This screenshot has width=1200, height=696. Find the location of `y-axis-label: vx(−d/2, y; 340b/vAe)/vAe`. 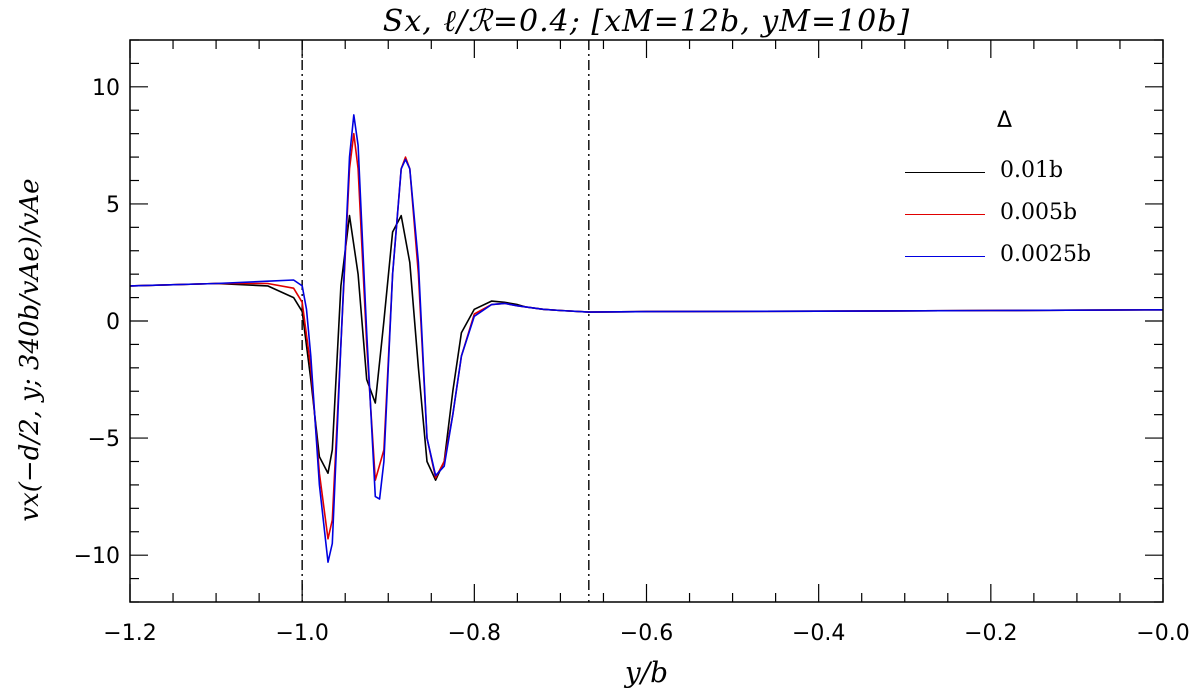

y-axis-label: vx(−d/2, y; 340b/vAe)/vAe is located at coordinates (30, 350).